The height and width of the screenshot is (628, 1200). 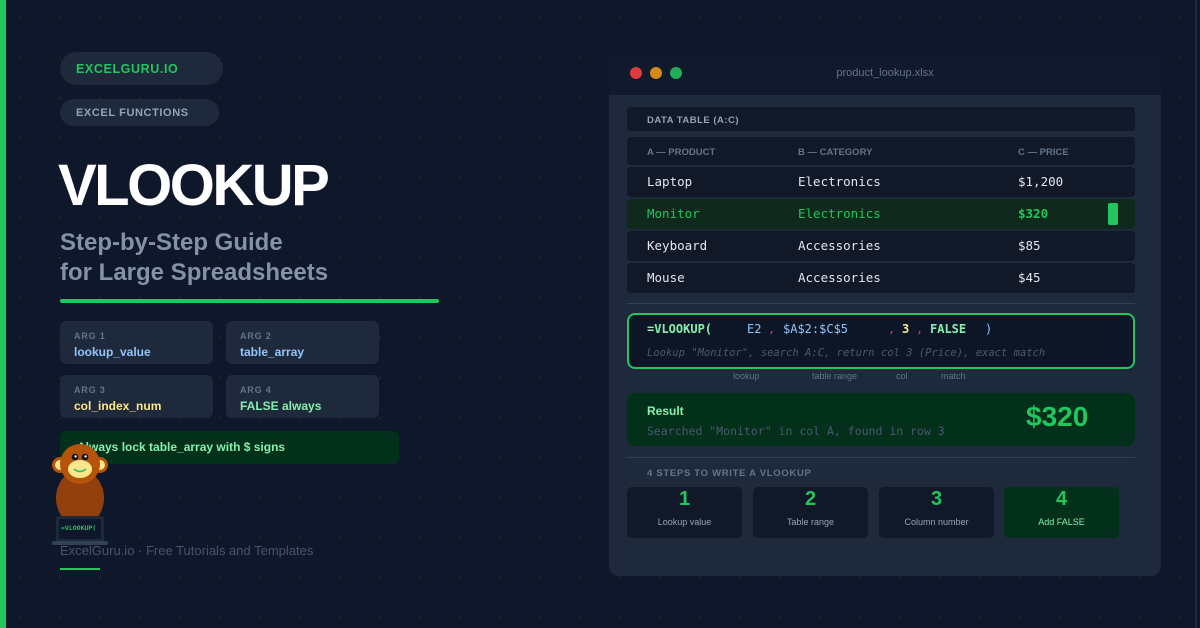 What do you see at coordinates (881, 151) in the screenshot?
I see `table-header: A — PRODUCT B — CATEGORY C — PRICE` at bounding box center [881, 151].